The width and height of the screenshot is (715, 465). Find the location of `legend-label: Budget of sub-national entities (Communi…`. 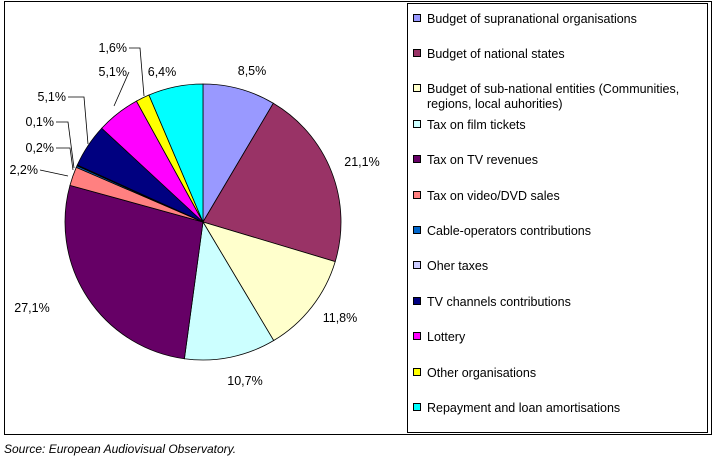

legend-label: Budget of sub-national entities (Communi… is located at coordinates (553, 96).